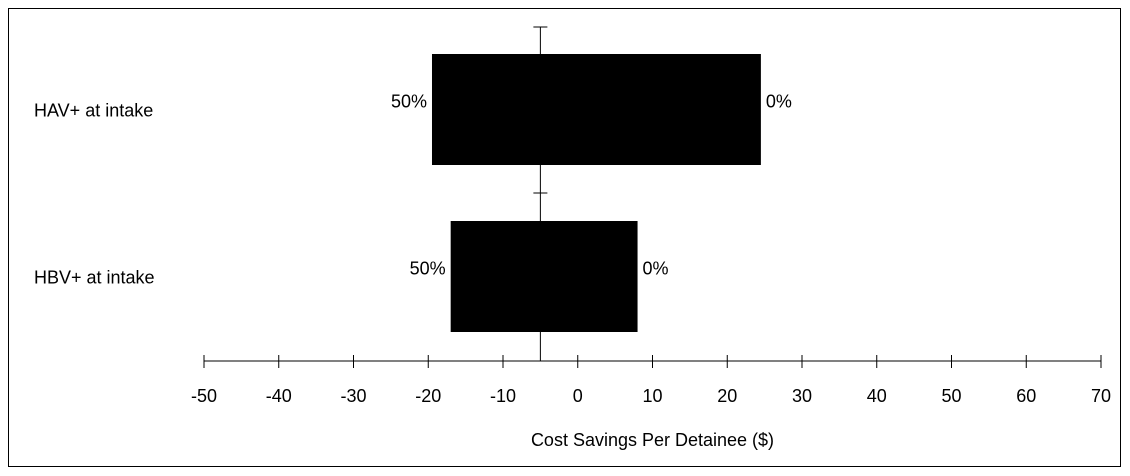 This screenshot has width=1130, height=476. I want to click on x-tick-label: 50, so click(951, 396).